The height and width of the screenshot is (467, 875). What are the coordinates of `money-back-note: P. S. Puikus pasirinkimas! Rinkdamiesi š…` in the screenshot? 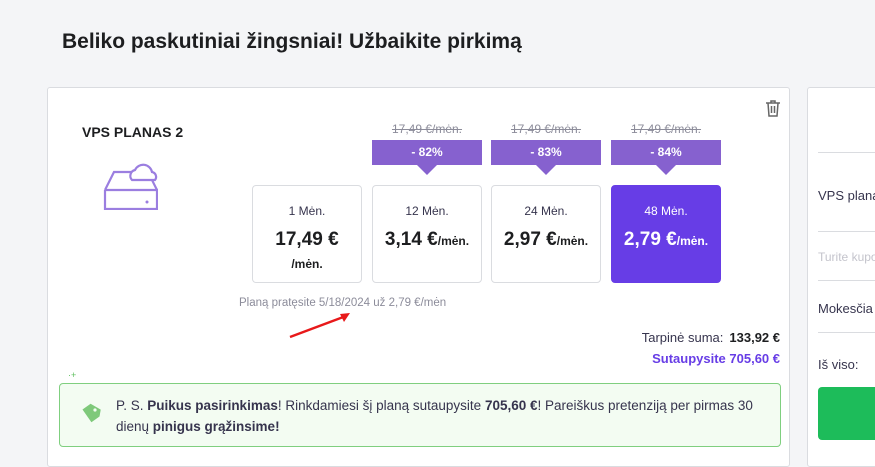 It's located at (420, 415).